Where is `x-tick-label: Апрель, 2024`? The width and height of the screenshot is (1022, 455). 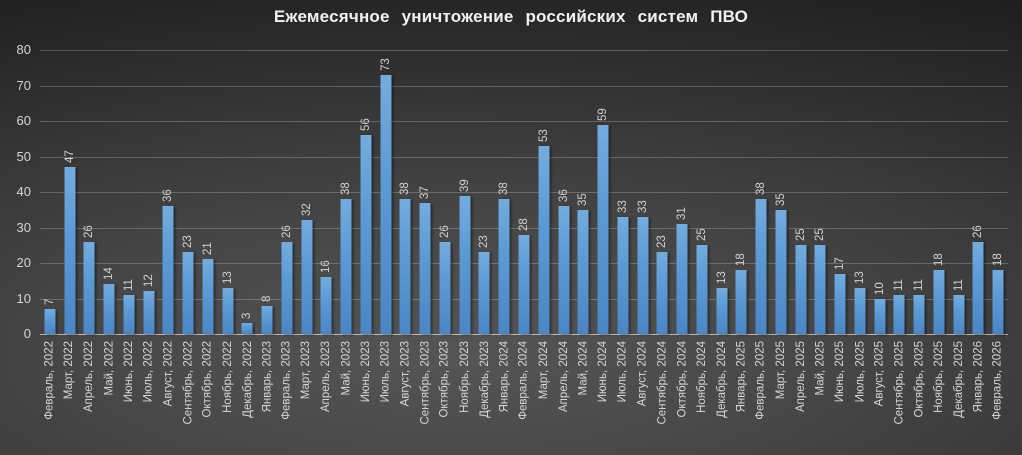 x-tick-label: Апрель, 2024 is located at coordinates (563, 376).